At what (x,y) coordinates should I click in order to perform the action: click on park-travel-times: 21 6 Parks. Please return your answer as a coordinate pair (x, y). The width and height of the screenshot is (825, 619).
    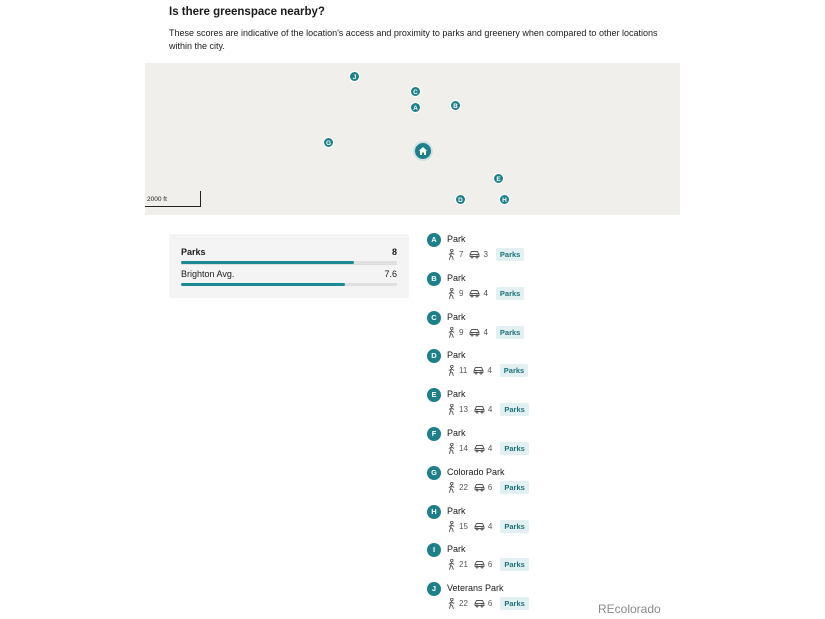
    Looking at the image, I should click on (488, 565).